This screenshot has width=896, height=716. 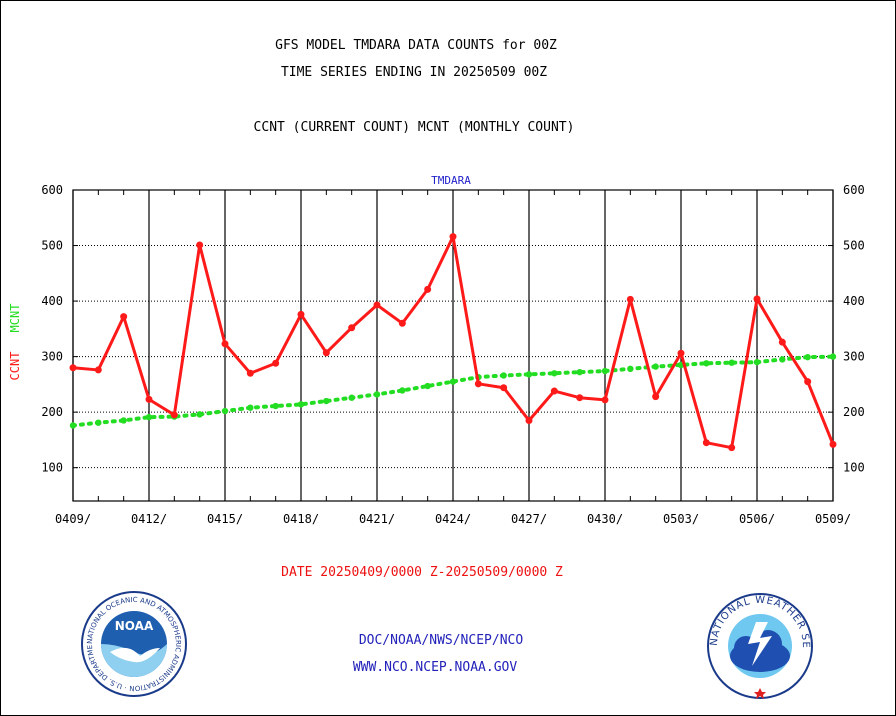 What do you see at coordinates (854, 190) in the screenshot?
I see `y-tick-label-right: 600` at bounding box center [854, 190].